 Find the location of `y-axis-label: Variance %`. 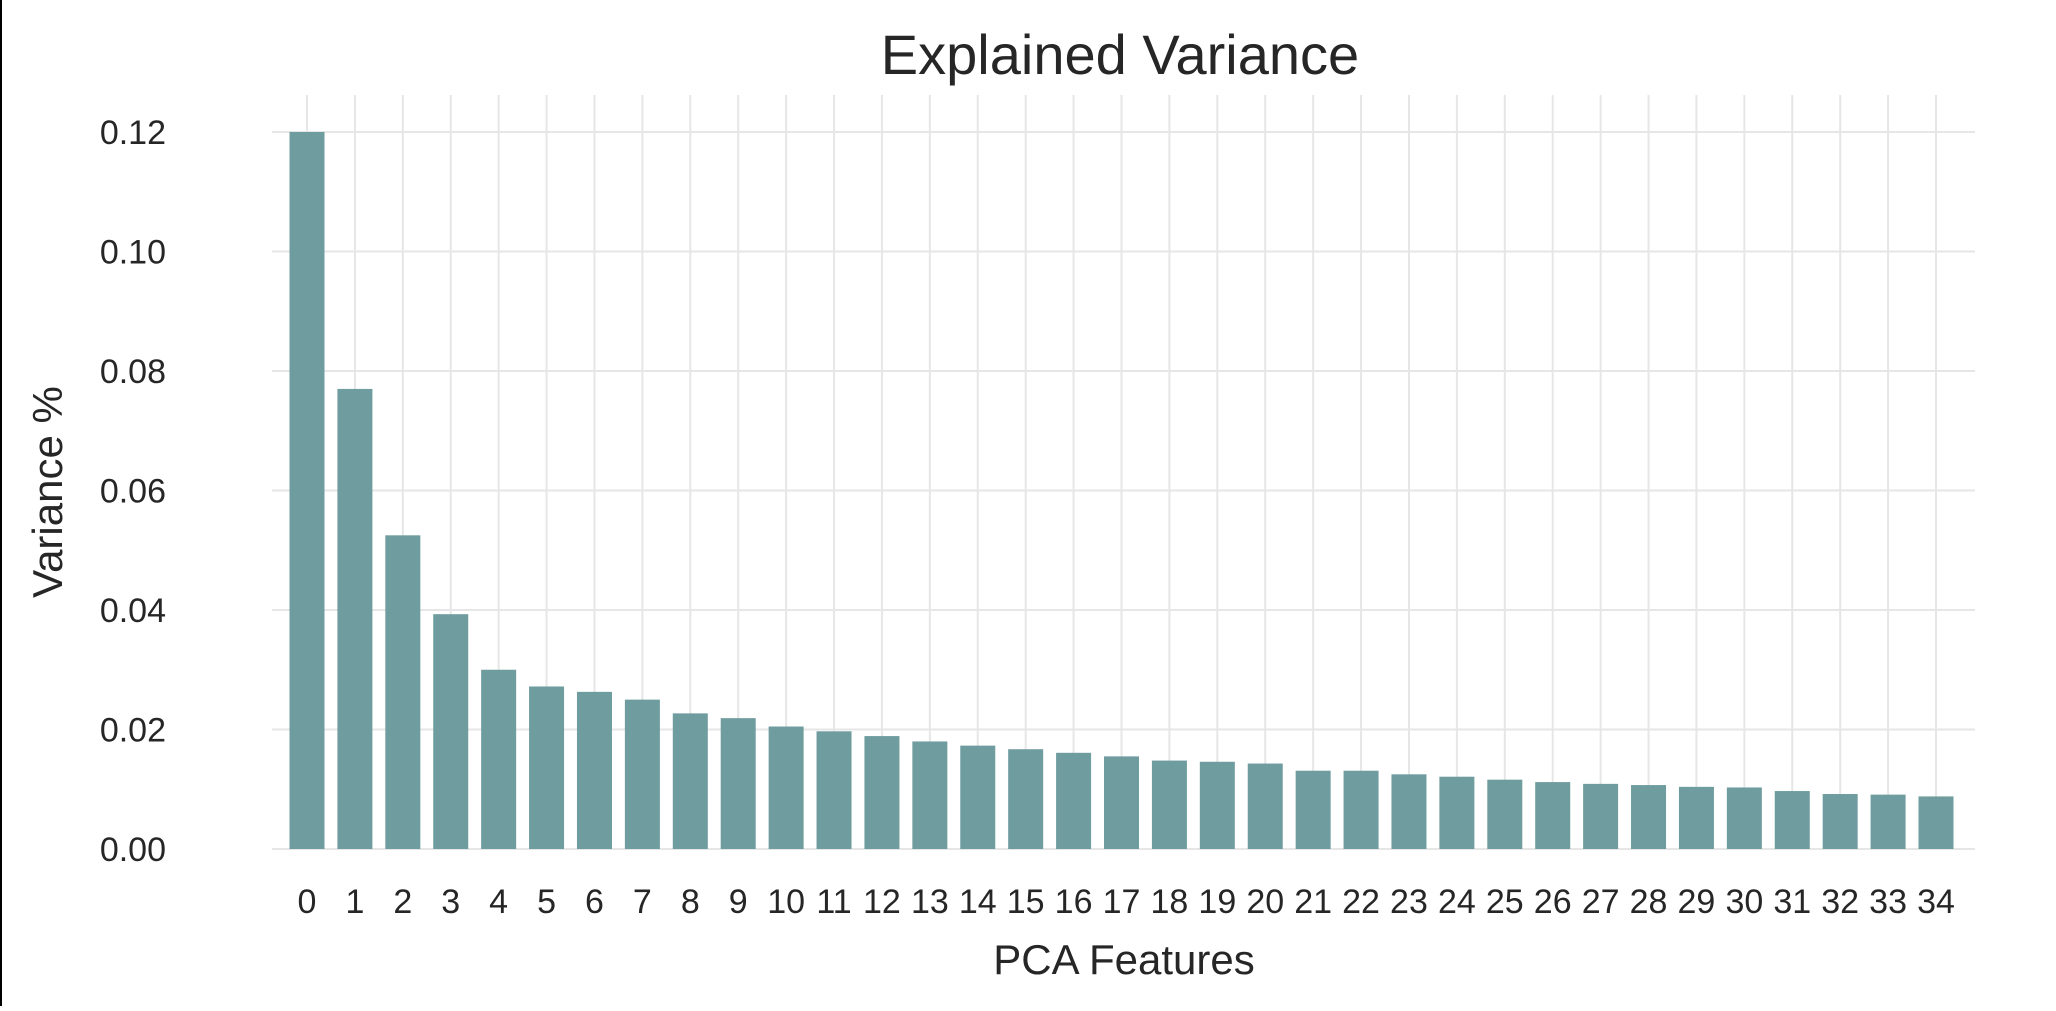

y-axis-label: Variance % is located at coordinates (47, 492).